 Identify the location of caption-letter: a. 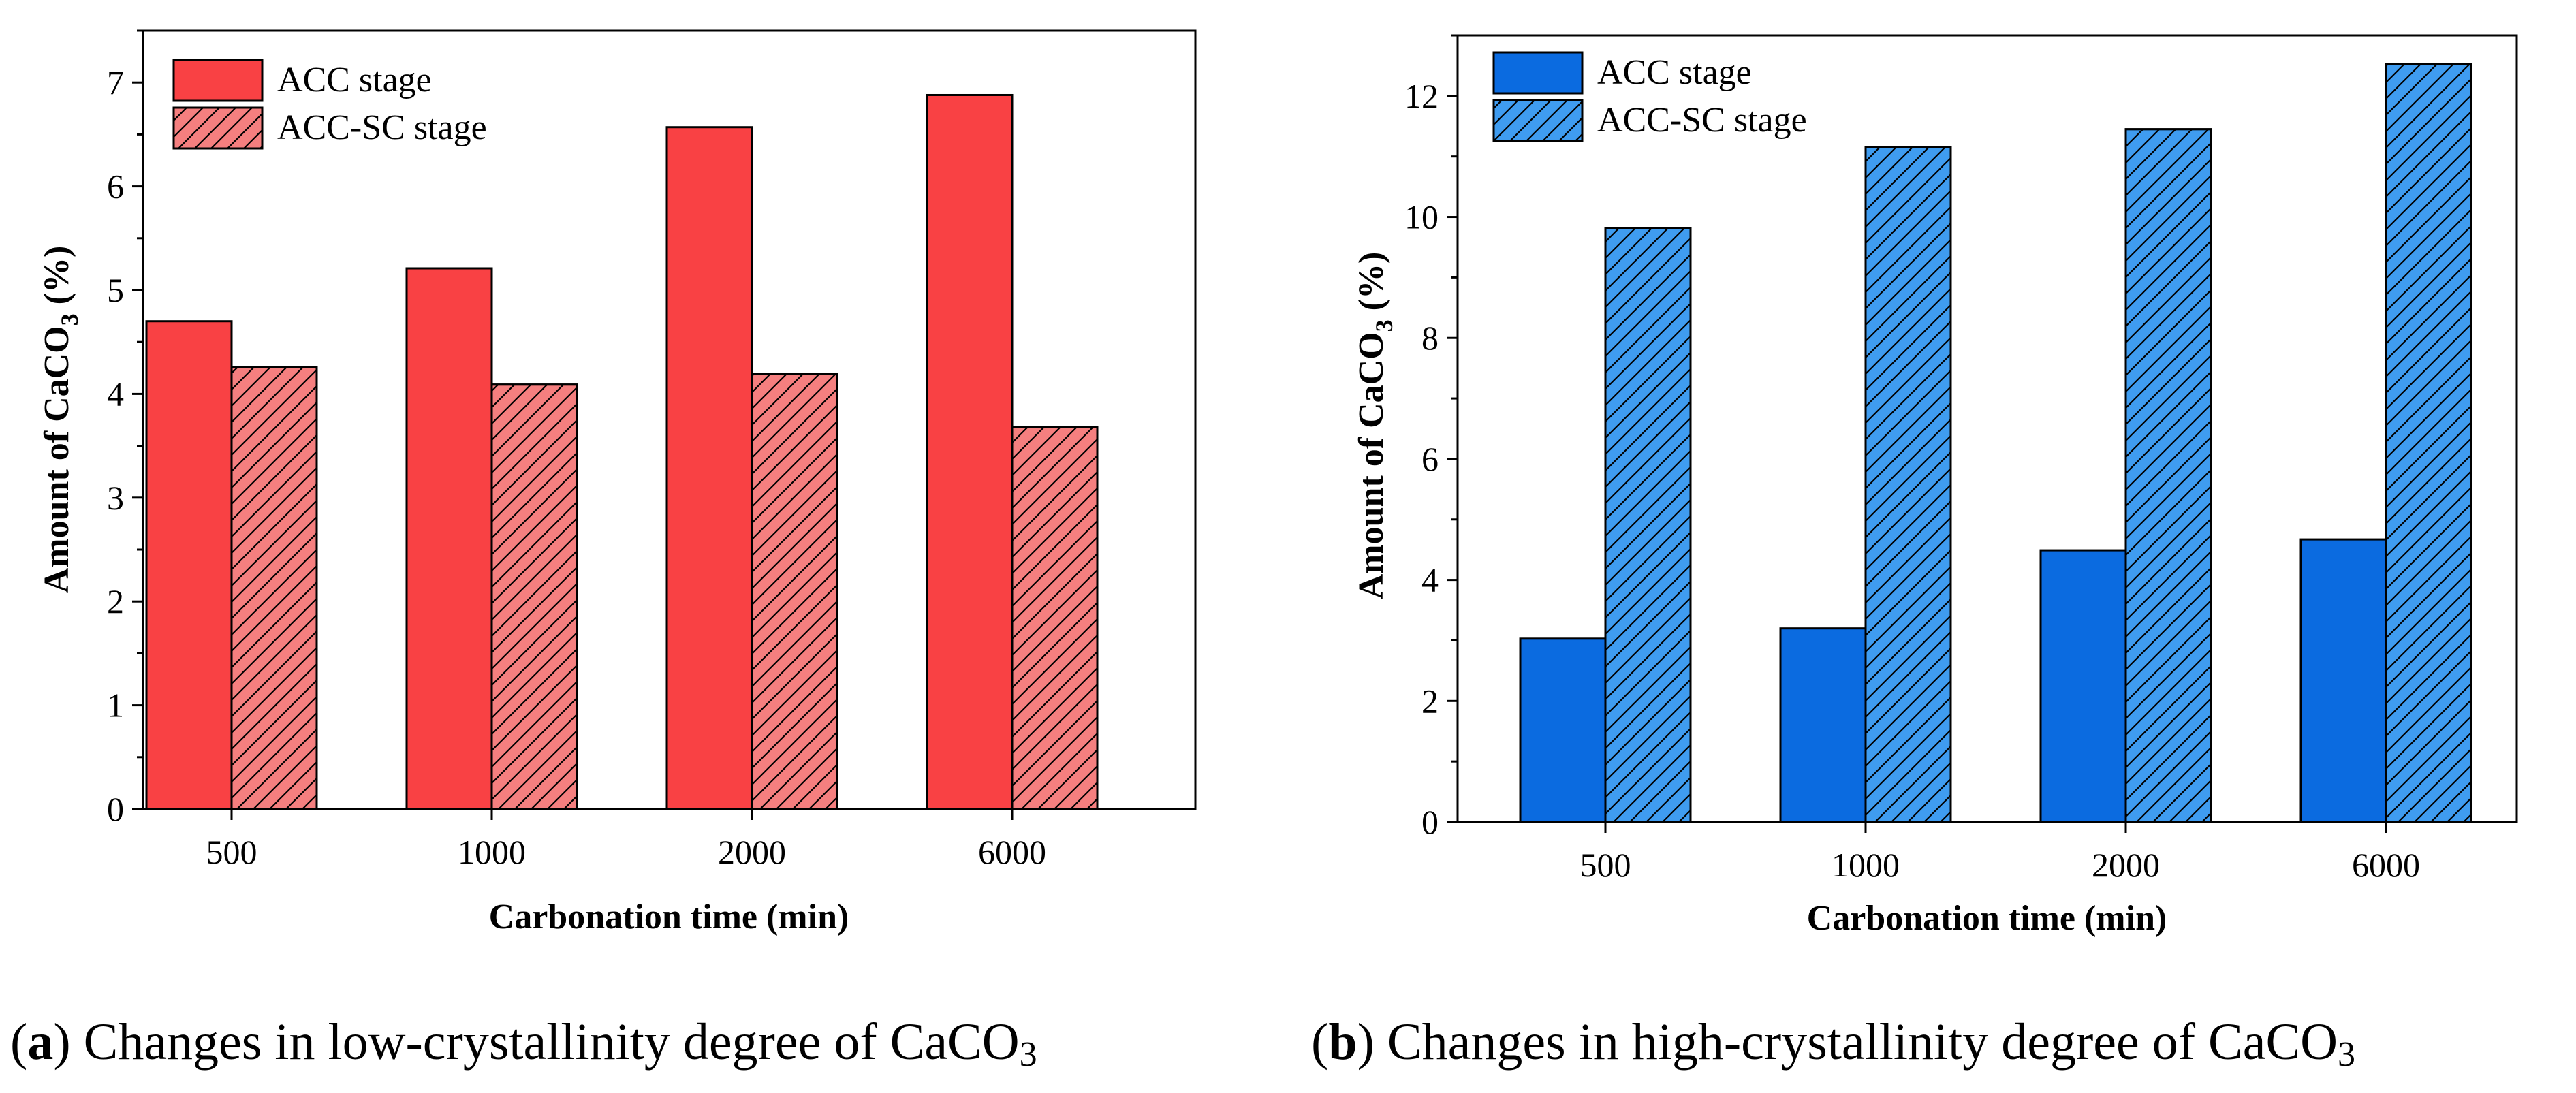
(40, 1042).